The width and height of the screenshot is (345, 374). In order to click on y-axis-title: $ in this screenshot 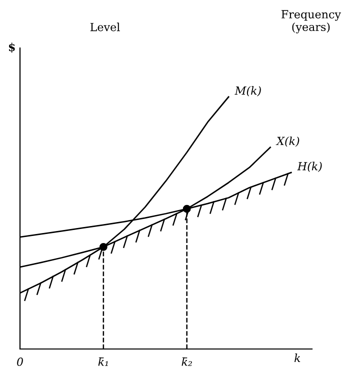, I will do `click(11, 47)`.